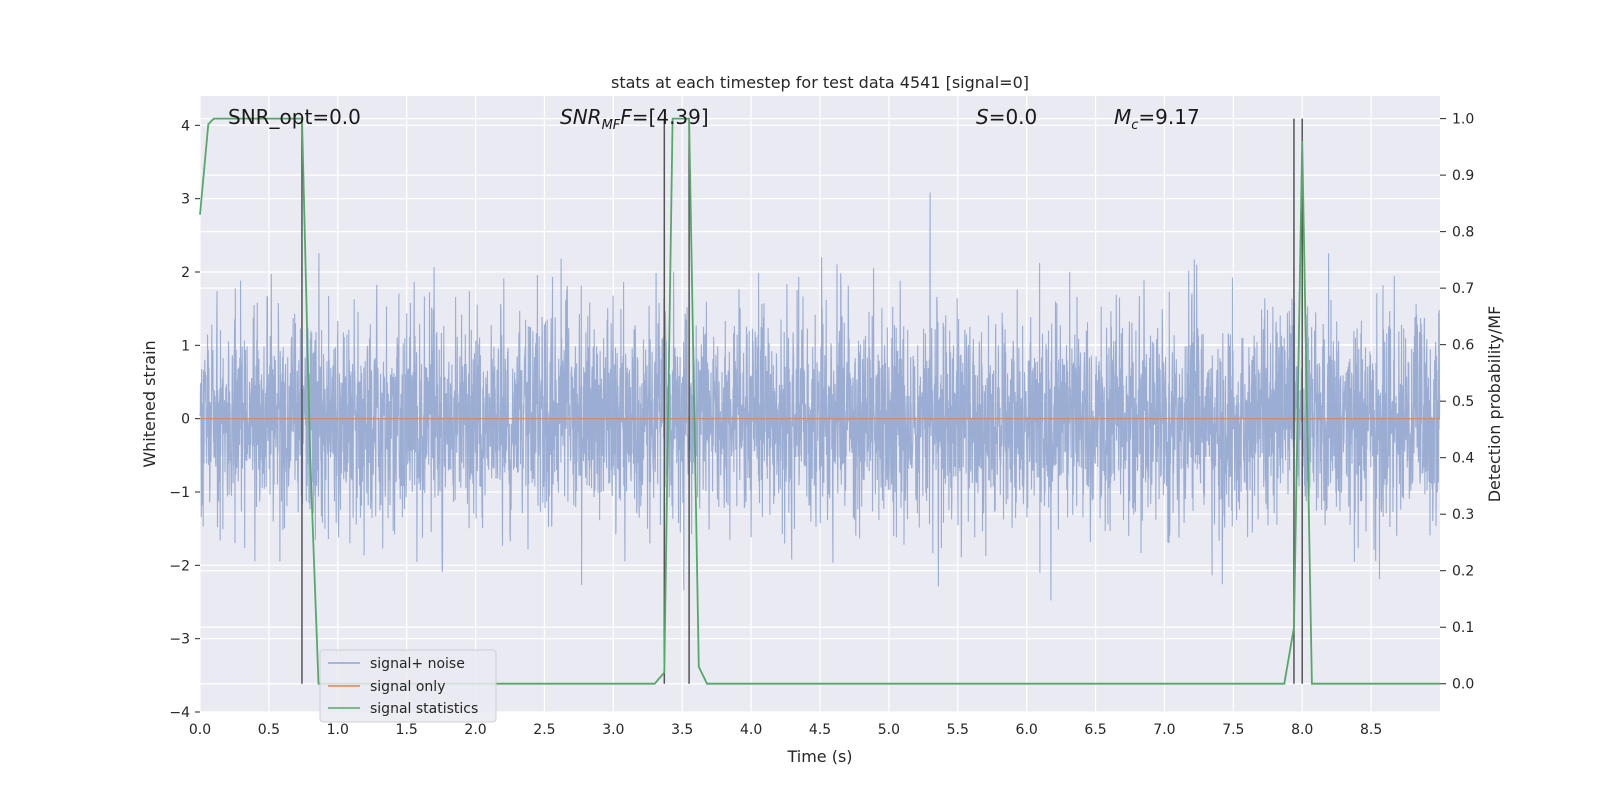 The width and height of the screenshot is (1600, 800). I want to click on annotation-snr-mf: SNRMFF=[4.39], so click(634, 119).